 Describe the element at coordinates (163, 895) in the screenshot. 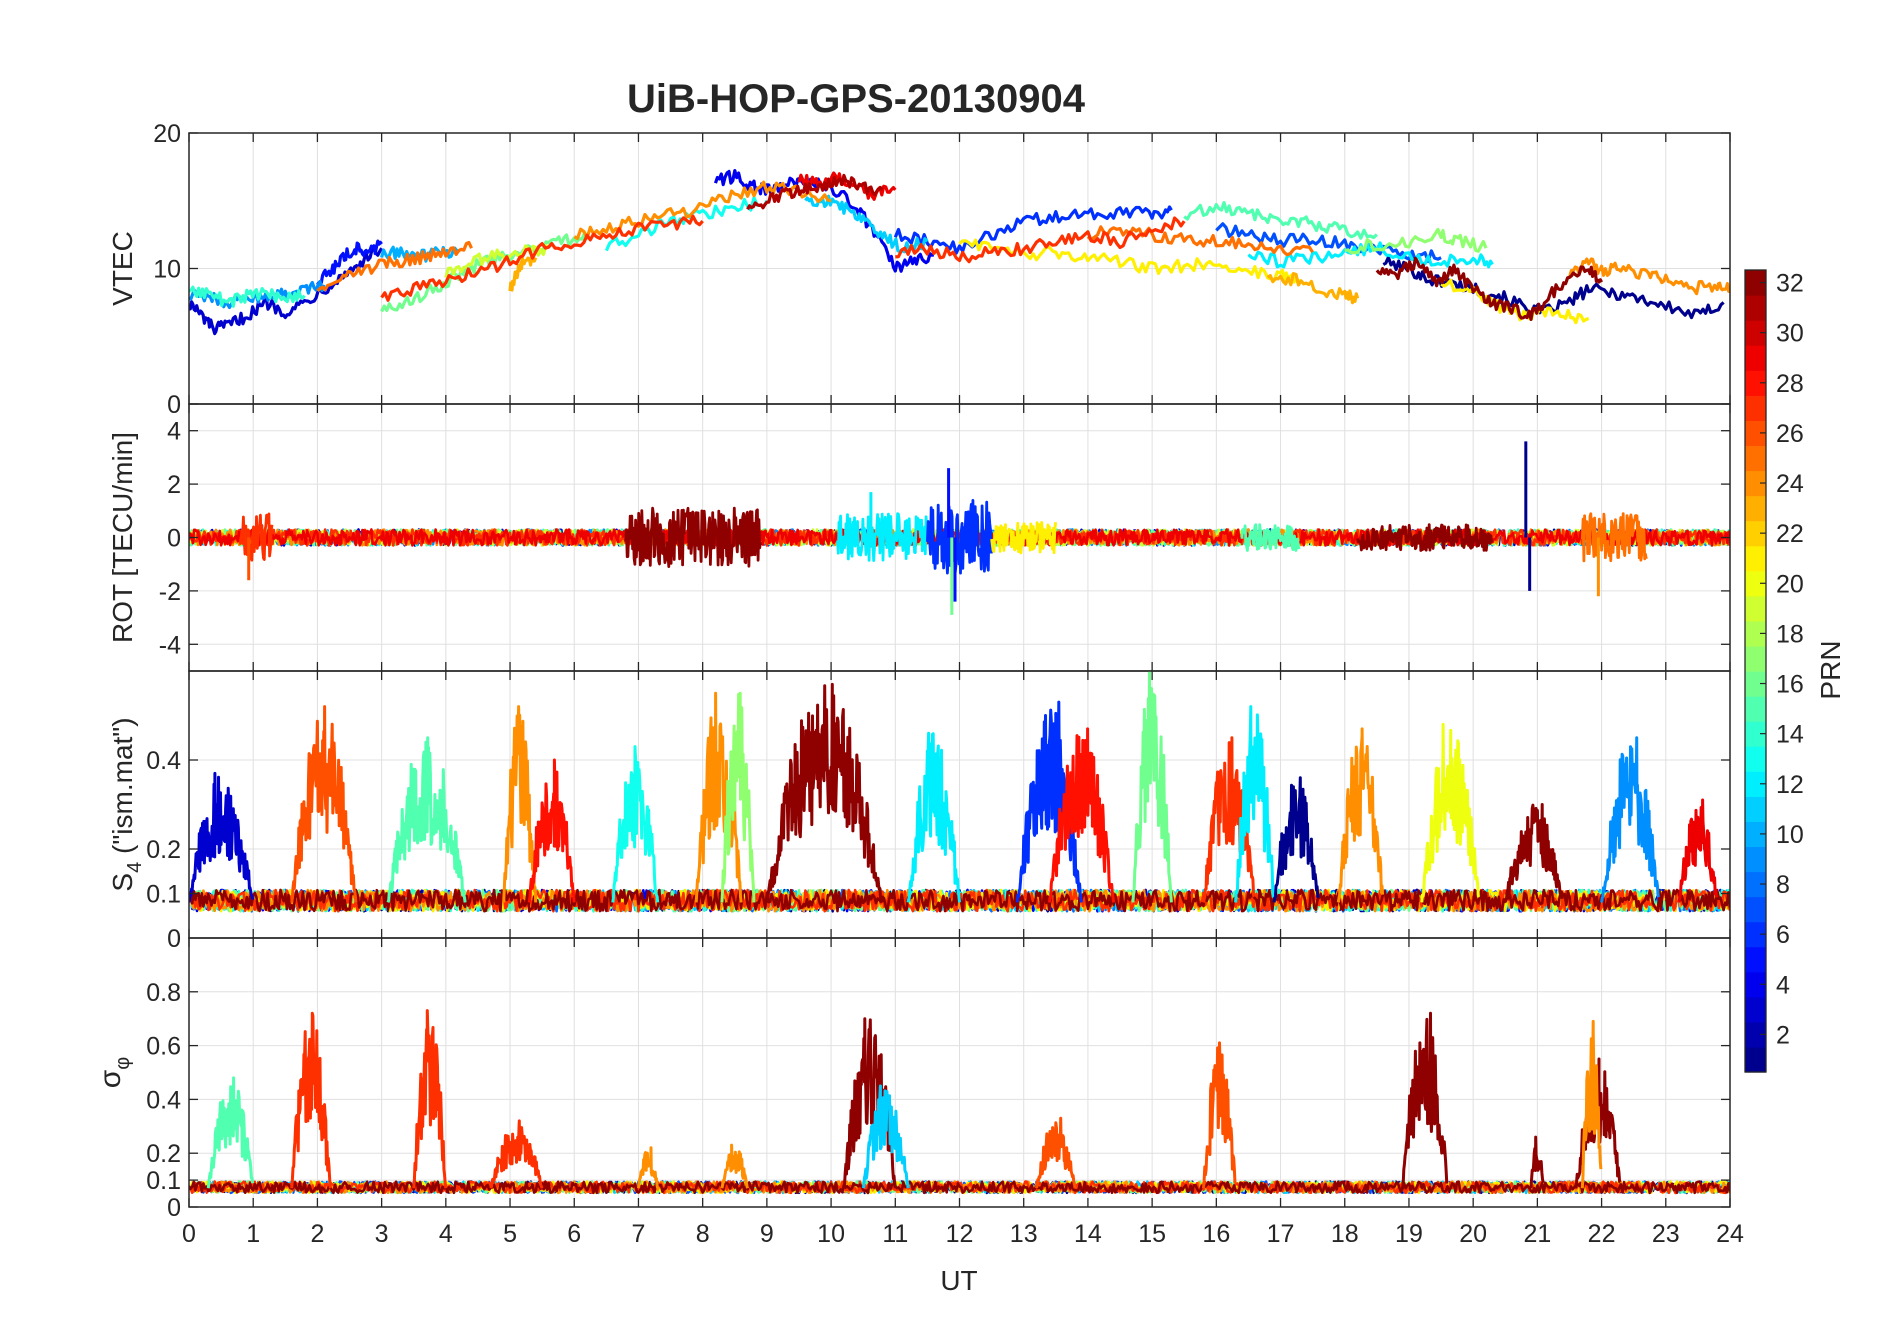

I see `y-tick-label: 0.1` at that location.